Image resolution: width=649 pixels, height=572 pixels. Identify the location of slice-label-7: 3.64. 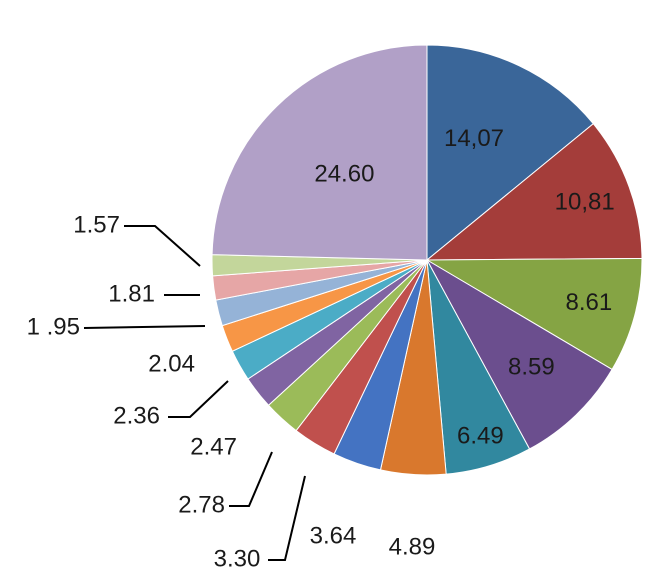
(333, 535).